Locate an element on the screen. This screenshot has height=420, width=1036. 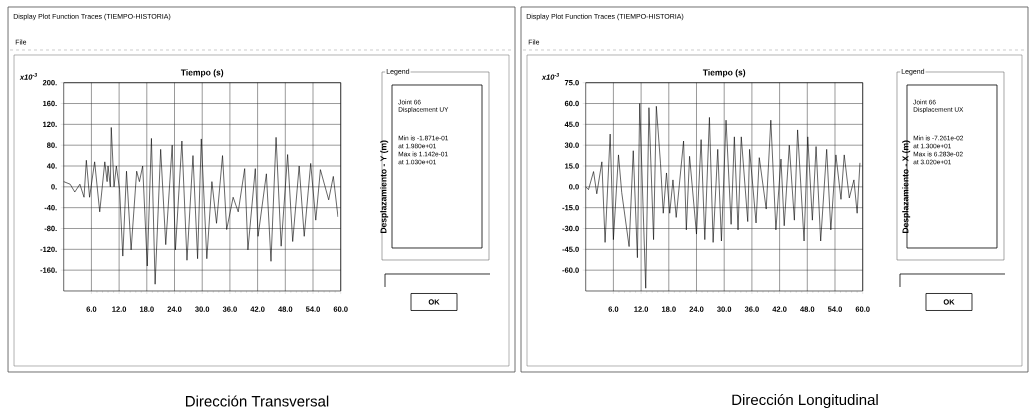
y-axis-title: Desplazamiento - X (m) is located at coordinates (906, 187).